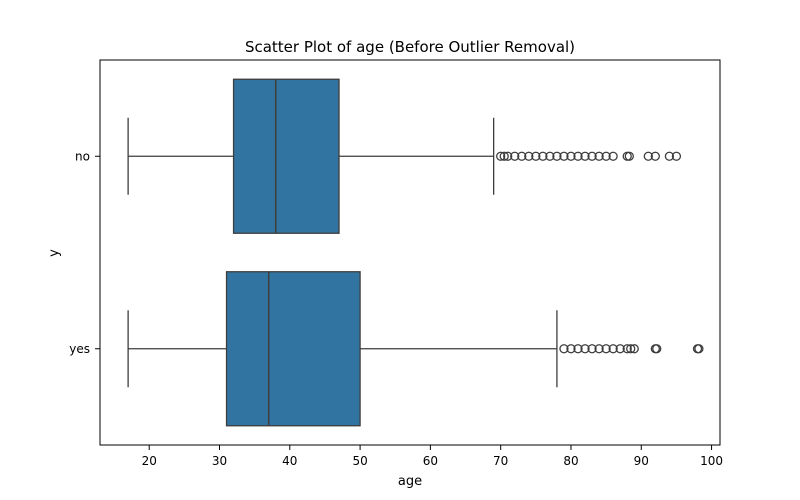 The image size is (800, 500). What do you see at coordinates (289, 461) in the screenshot?
I see `x-tick-label: 40` at bounding box center [289, 461].